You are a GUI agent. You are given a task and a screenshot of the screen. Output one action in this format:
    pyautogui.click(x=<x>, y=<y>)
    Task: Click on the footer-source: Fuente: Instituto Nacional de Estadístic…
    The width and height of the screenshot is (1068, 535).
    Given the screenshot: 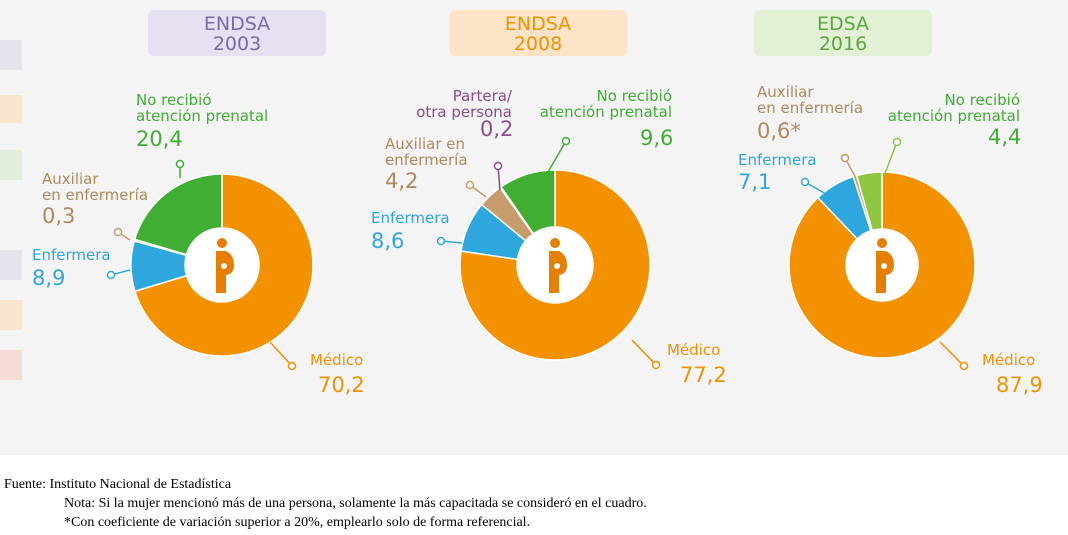 What is the action you would take?
    pyautogui.click(x=118, y=484)
    